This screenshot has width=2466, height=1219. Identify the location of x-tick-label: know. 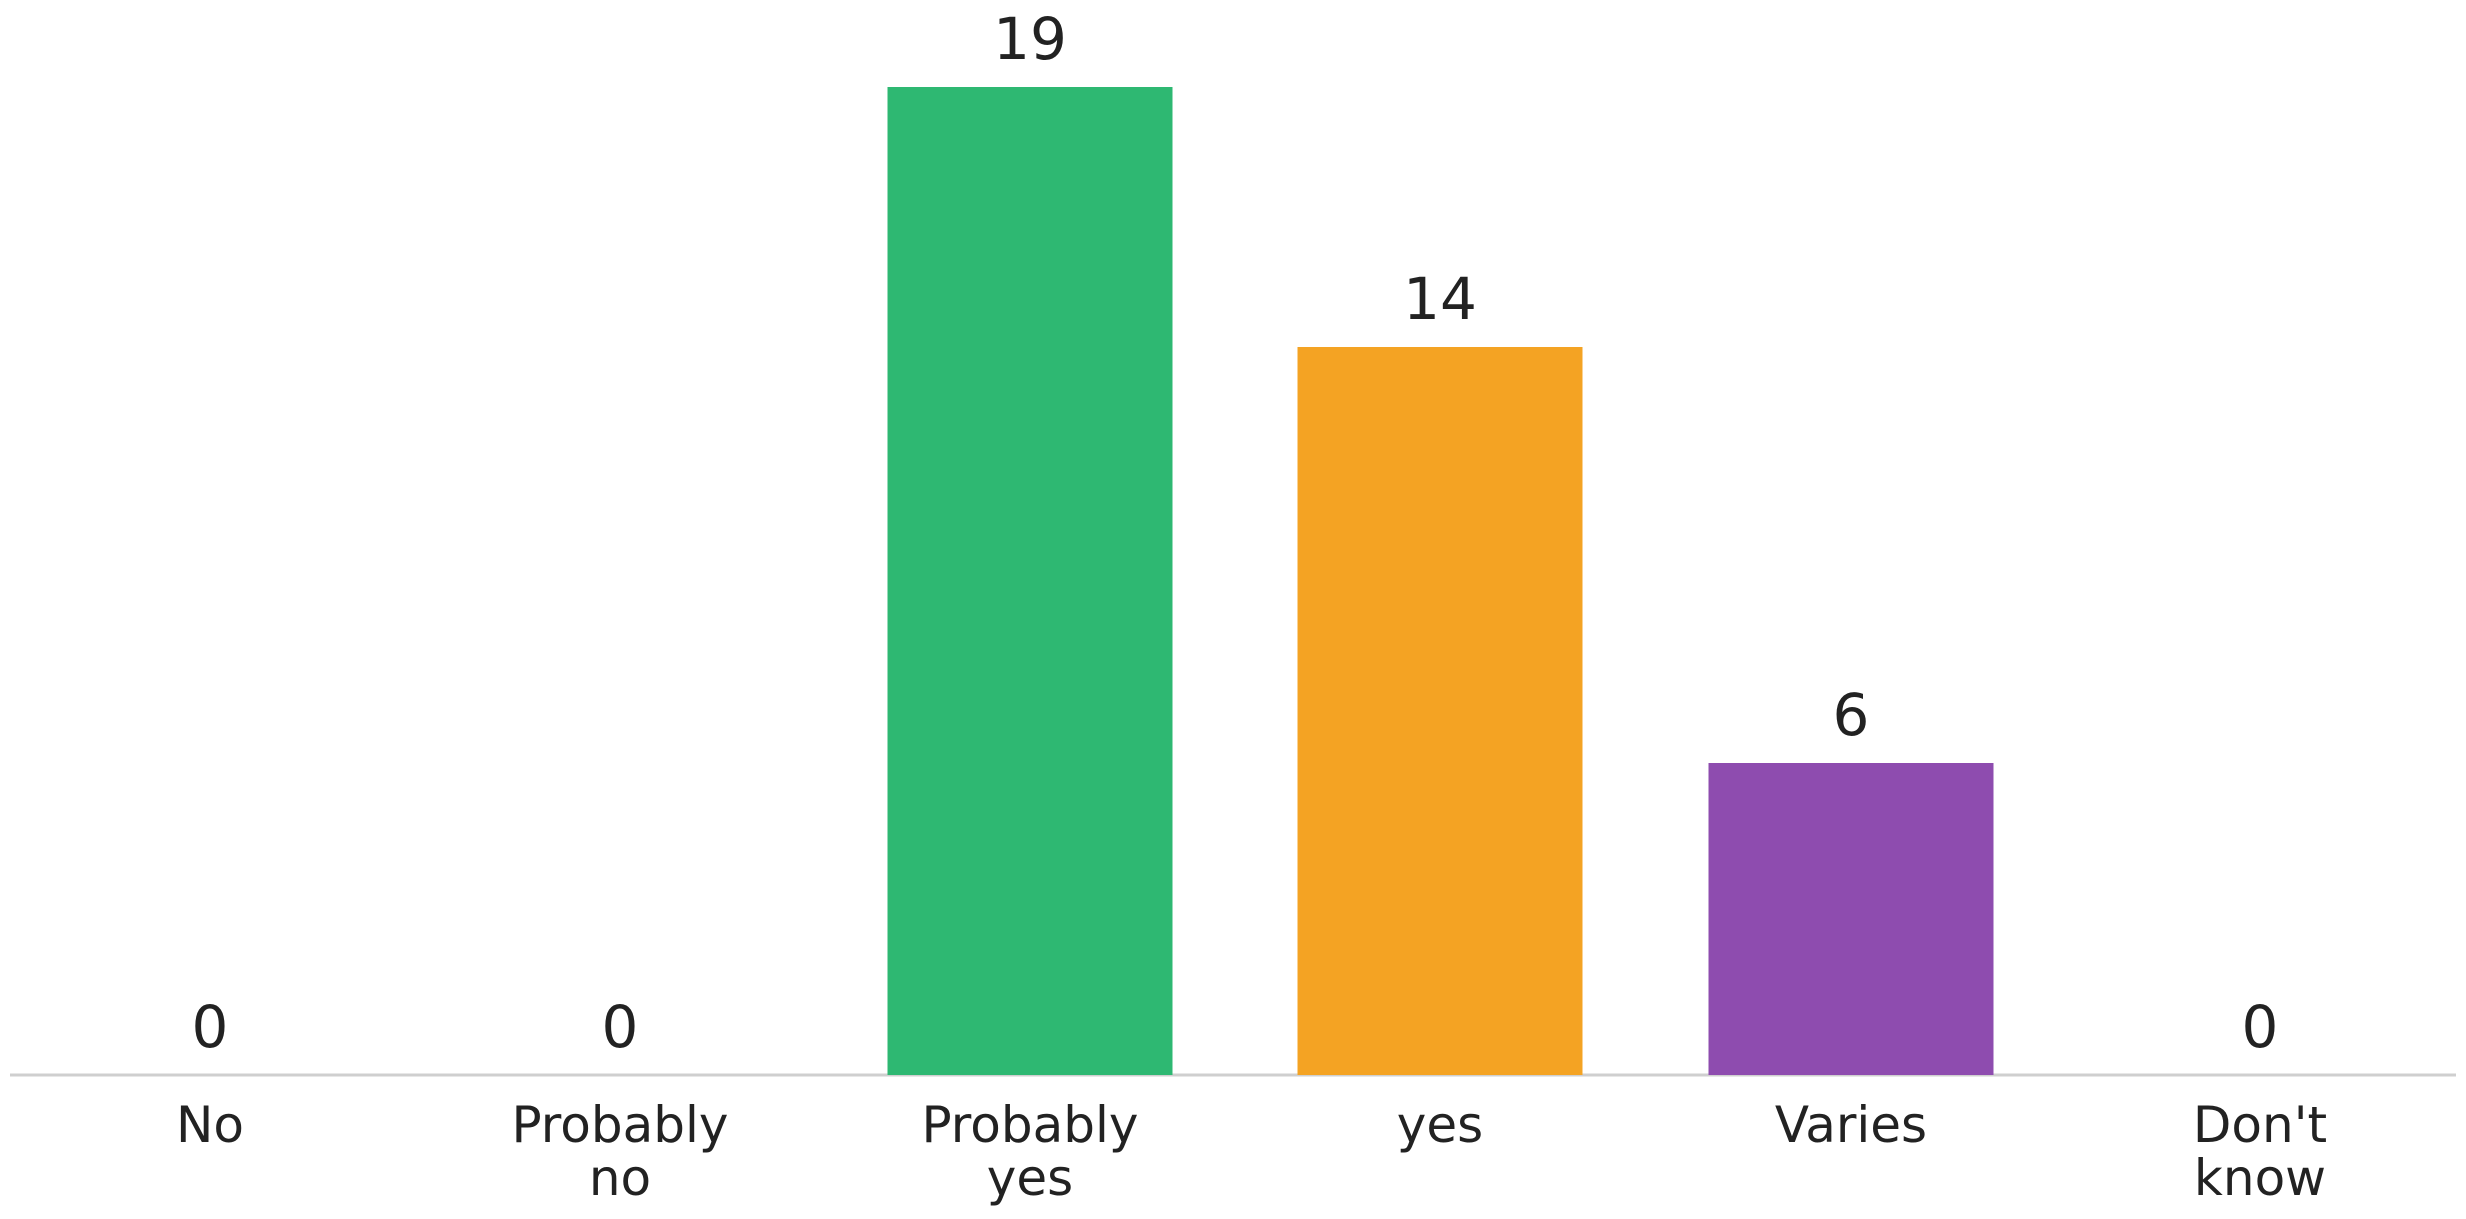
(2260, 1178).